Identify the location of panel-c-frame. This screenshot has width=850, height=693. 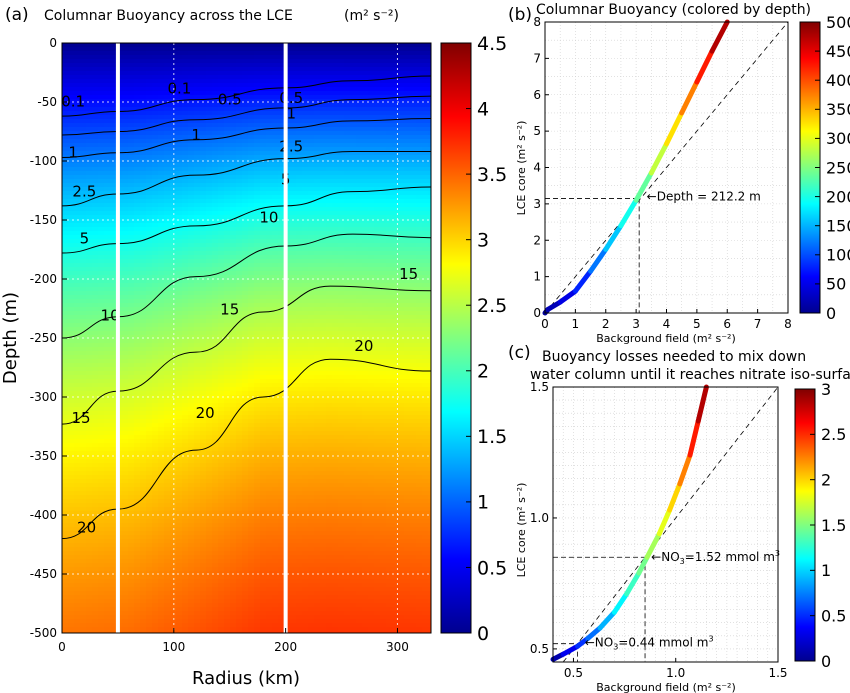
(665, 524).